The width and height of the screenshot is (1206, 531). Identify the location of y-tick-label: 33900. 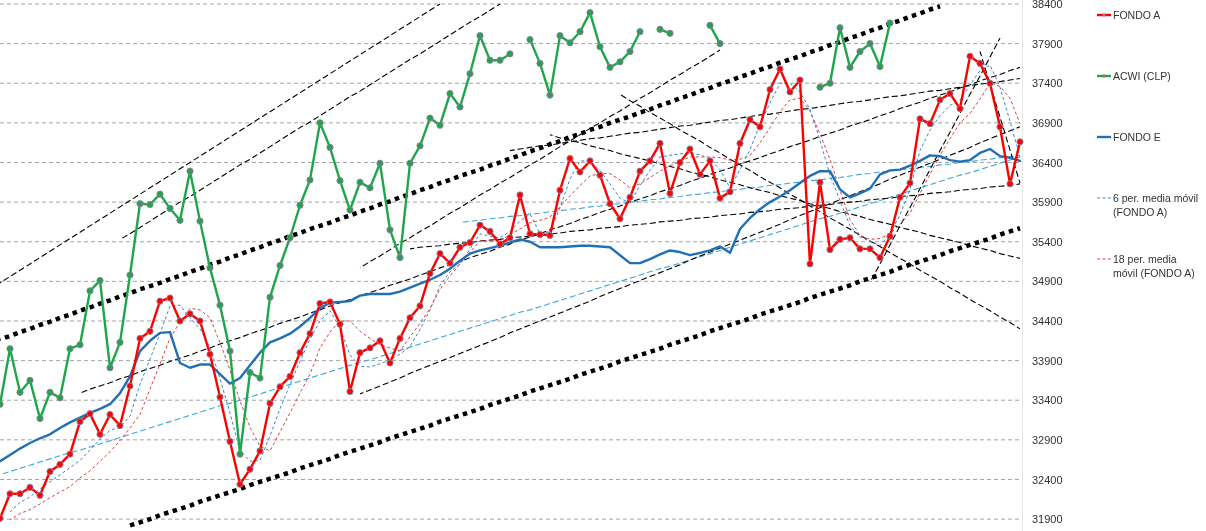
(1047, 360).